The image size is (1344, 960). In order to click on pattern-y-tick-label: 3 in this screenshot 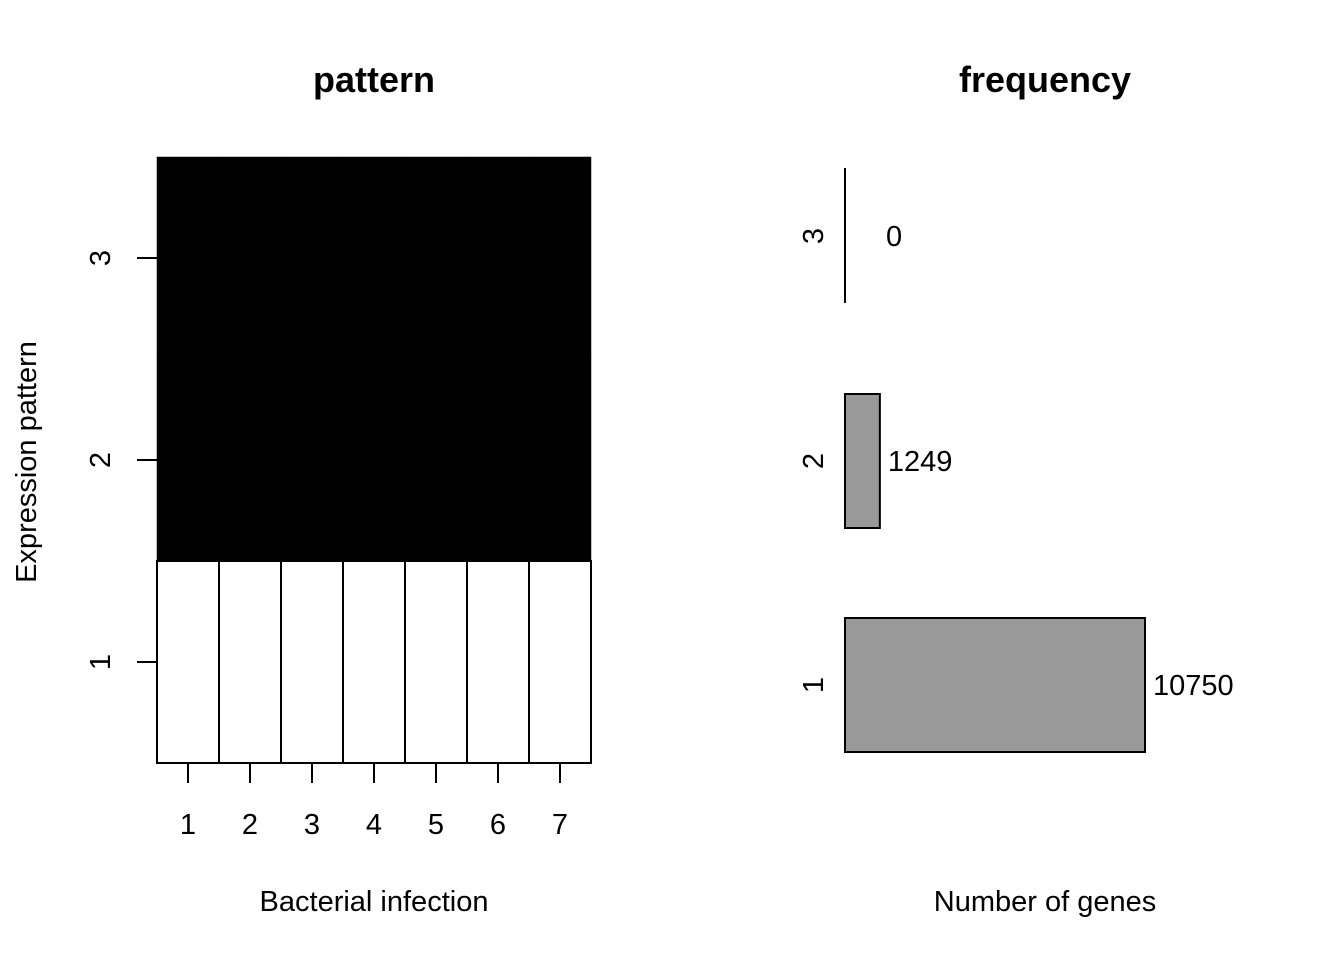, I will do `click(101, 258)`.